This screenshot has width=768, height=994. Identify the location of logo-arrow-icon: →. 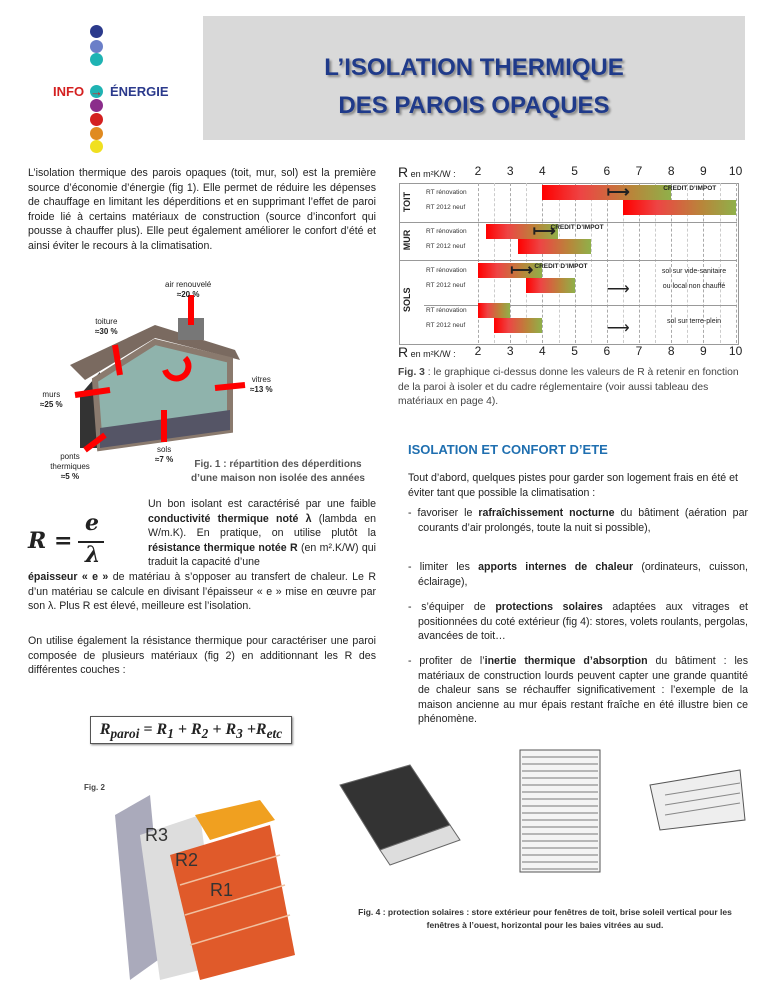
(96, 91).